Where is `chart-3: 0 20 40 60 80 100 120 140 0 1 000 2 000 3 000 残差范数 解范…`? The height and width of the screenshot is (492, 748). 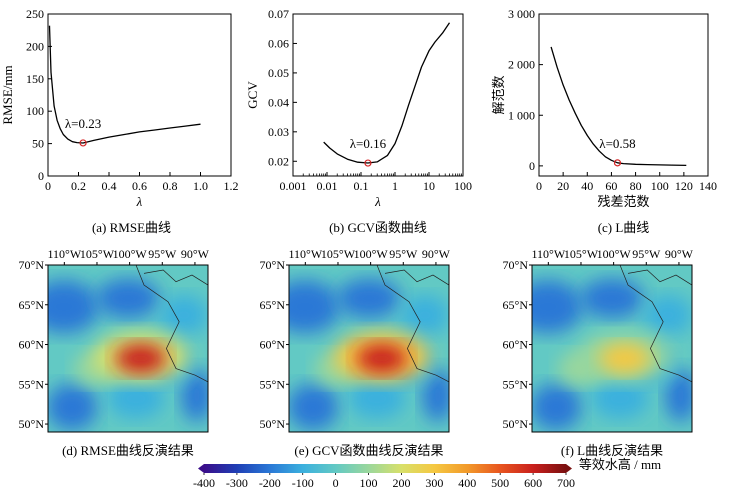
chart-3: 0 20 40 60 80 100 120 140 0 1 000 2 000 3 000 残差范数 解范… is located at coordinates (604, 121).